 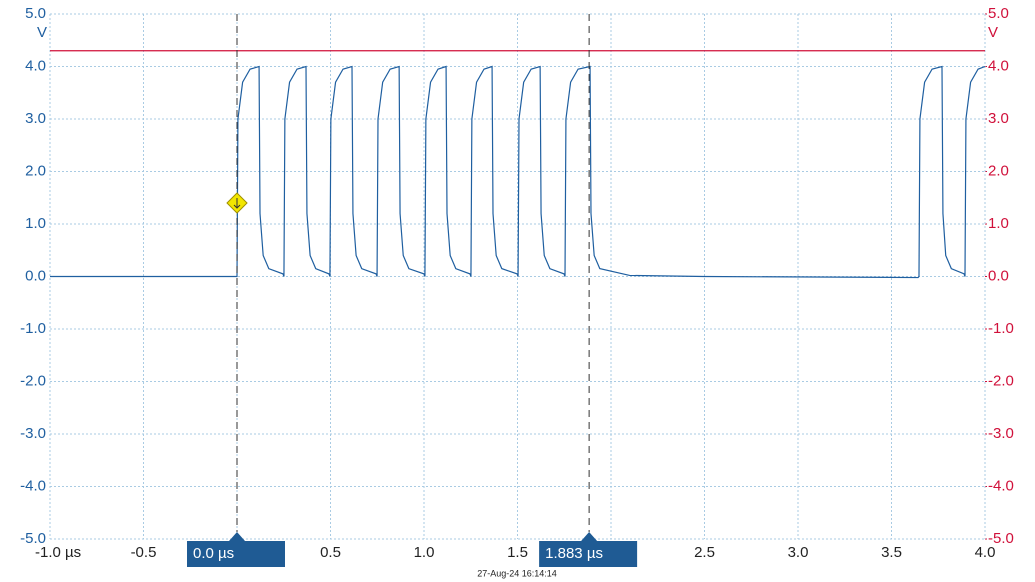 What do you see at coordinates (517, 552) in the screenshot?
I see `x-tick-label: 1.5` at bounding box center [517, 552].